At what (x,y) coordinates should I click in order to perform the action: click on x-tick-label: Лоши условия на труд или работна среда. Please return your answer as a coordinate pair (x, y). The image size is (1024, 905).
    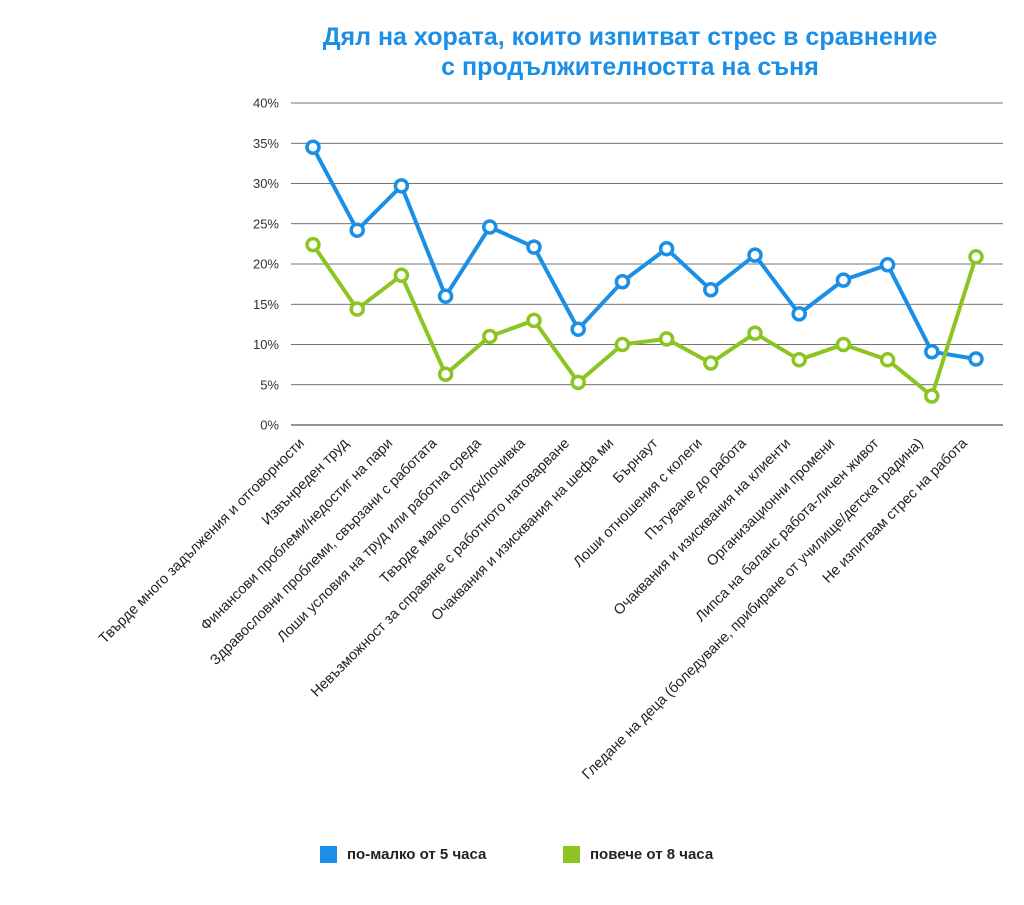
    Looking at the image, I should click on (380, 540).